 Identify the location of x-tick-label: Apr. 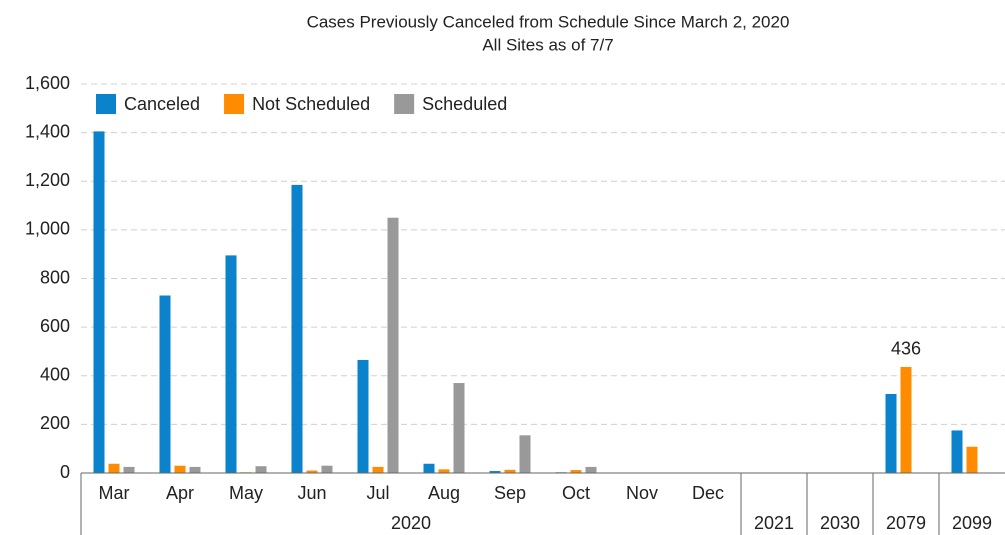
(180, 493).